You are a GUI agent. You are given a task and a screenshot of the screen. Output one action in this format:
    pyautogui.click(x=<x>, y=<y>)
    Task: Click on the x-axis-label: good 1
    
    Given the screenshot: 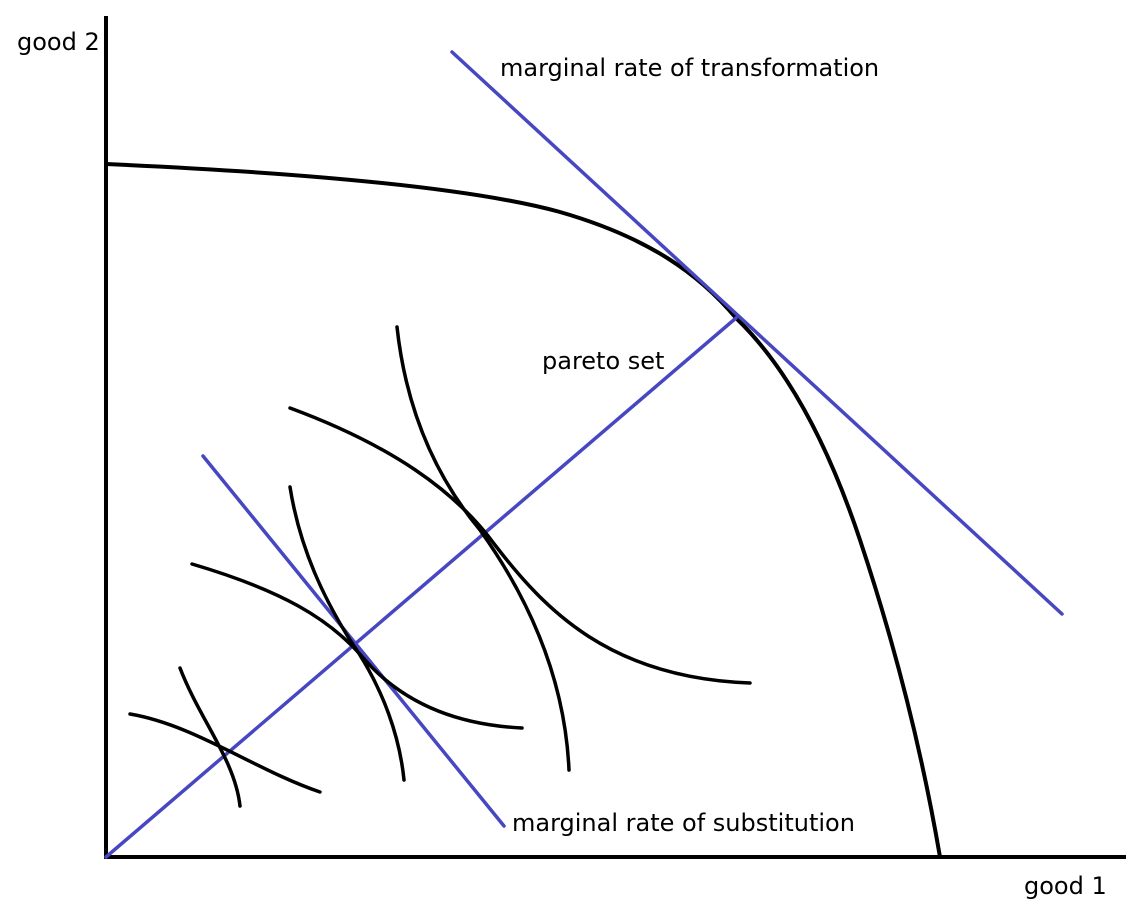 What is the action you would take?
    pyautogui.click(x=1065, y=886)
    